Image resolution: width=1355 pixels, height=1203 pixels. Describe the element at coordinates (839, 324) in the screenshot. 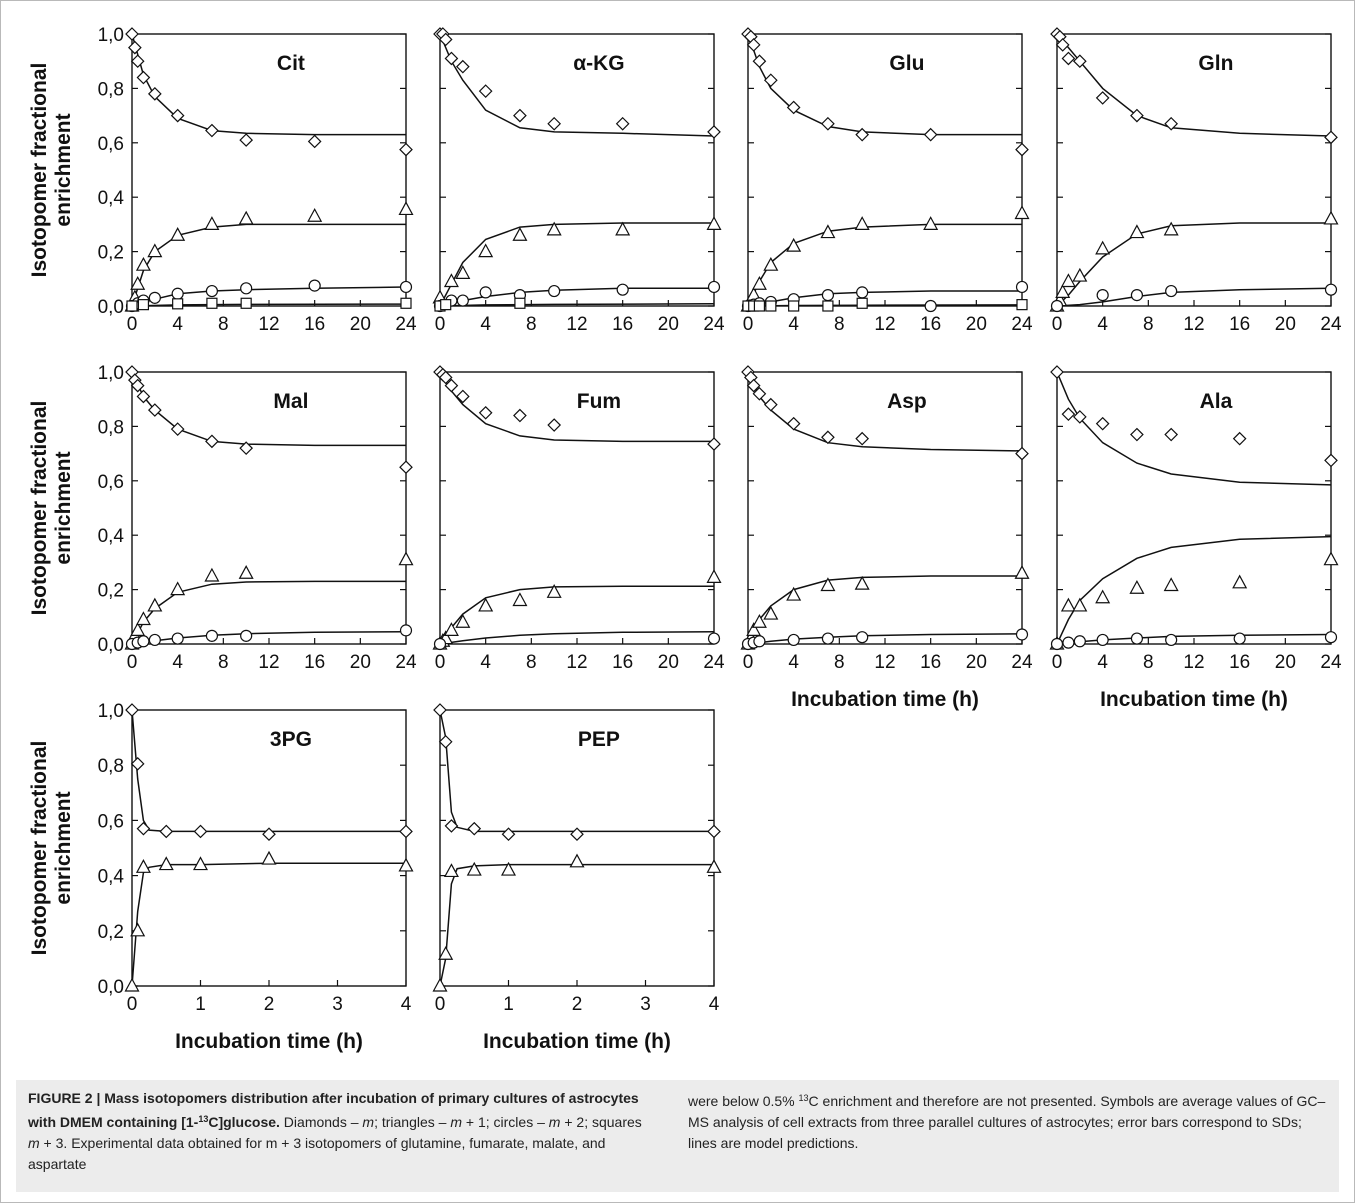

I see `x-tick-label: 8` at that location.